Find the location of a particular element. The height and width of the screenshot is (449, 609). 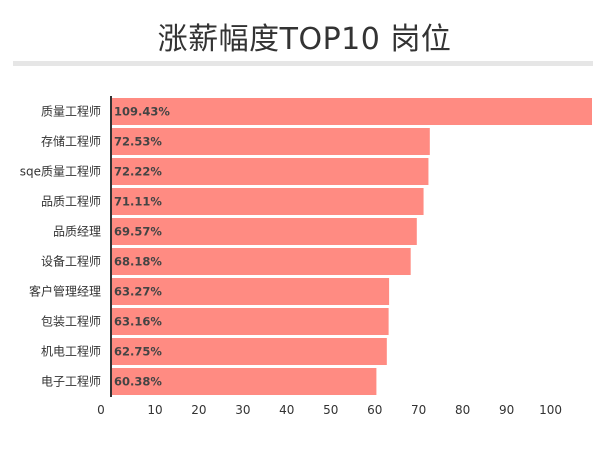

x-tick-label-8: 80 is located at coordinates (462, 410).